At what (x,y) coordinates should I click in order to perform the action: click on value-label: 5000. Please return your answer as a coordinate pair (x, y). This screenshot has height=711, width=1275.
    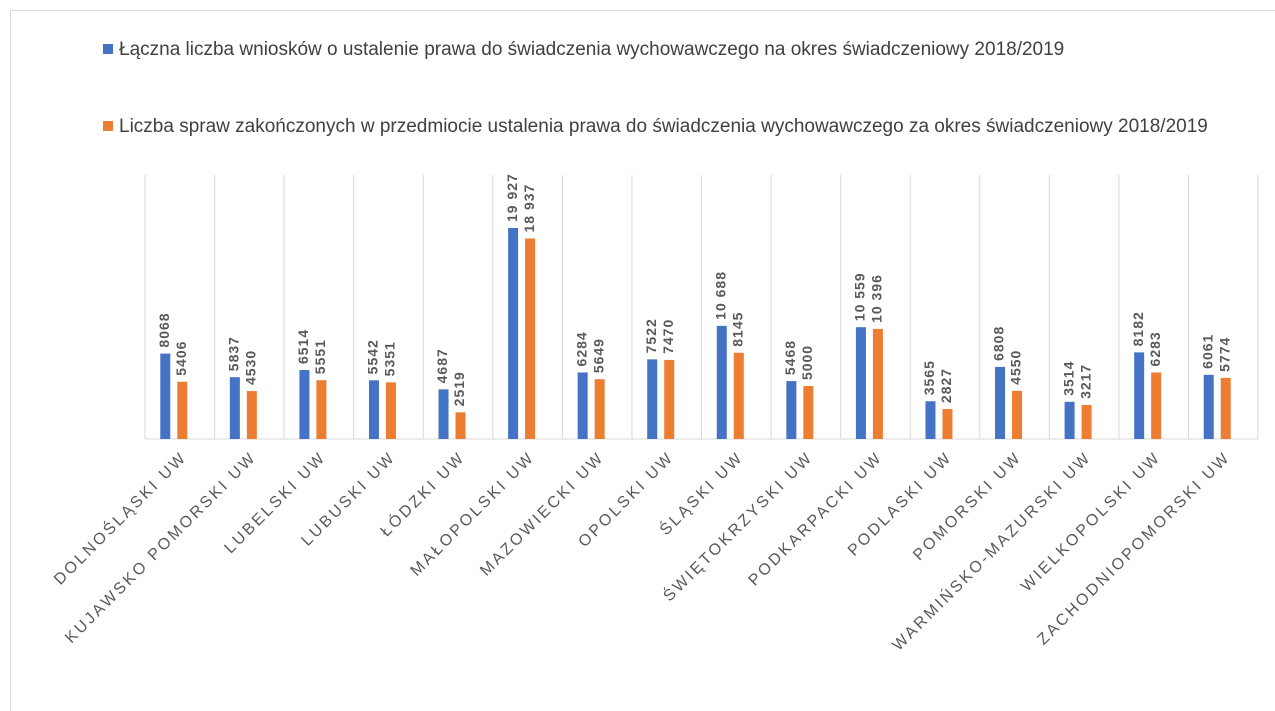
    Looking at the image, I should click on (807, 362).